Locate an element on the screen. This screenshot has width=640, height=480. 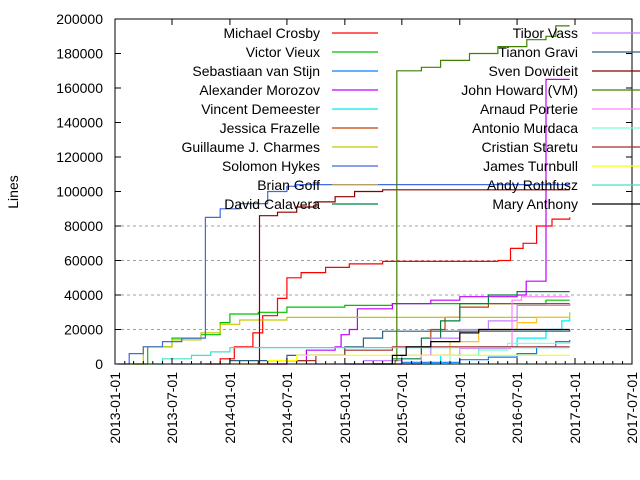
legend-label: Michael Crosby is located at coordinates (272, 33).